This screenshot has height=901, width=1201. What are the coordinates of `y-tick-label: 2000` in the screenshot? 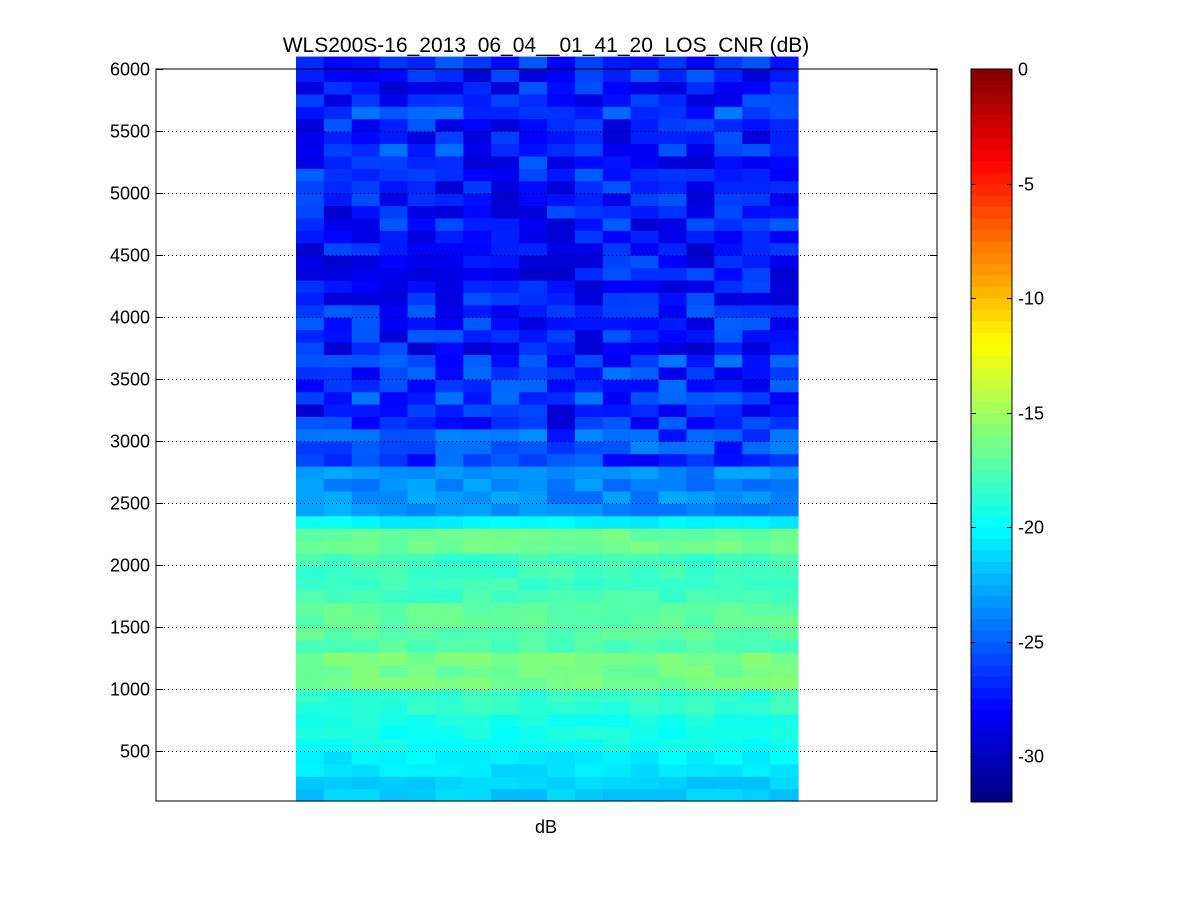 It's located at (130, 566).